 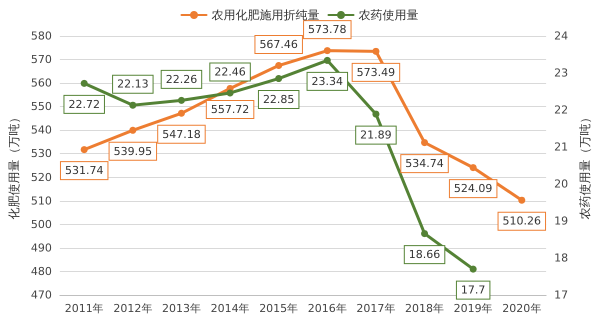 What do you see at coordinates (41, 201) in the screenshot?
I see `y-tick-label: 510` at bounding box center [41, 201].